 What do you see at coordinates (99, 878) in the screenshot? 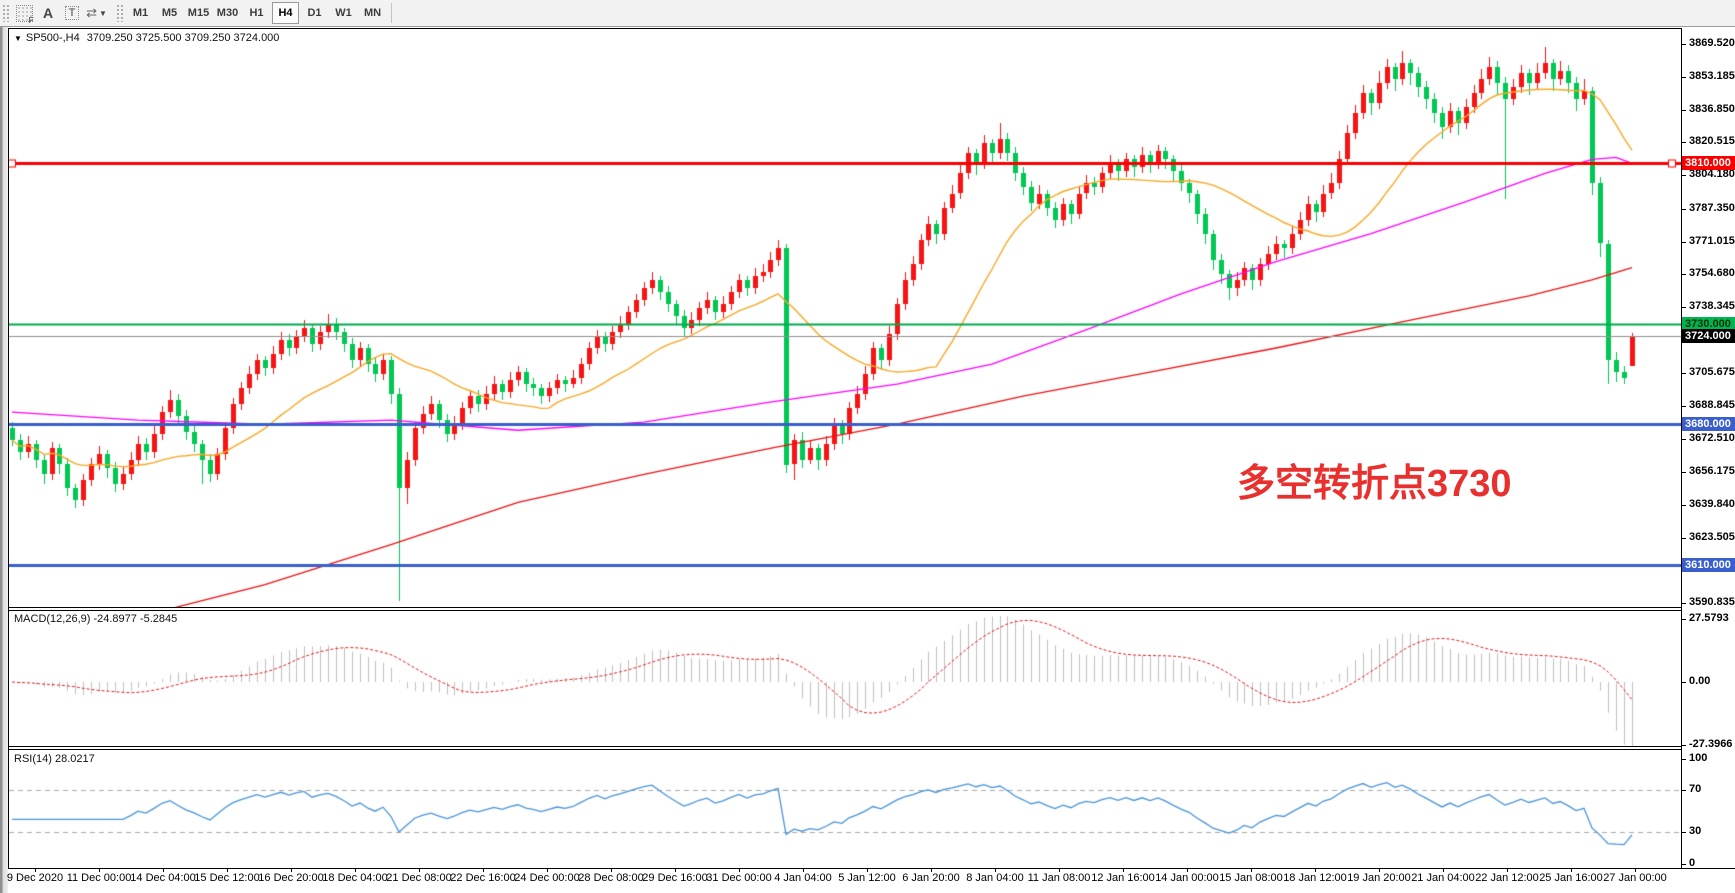
I see `time-tick-label: 11 Dec 00:00` at bounding box center [99, 878].